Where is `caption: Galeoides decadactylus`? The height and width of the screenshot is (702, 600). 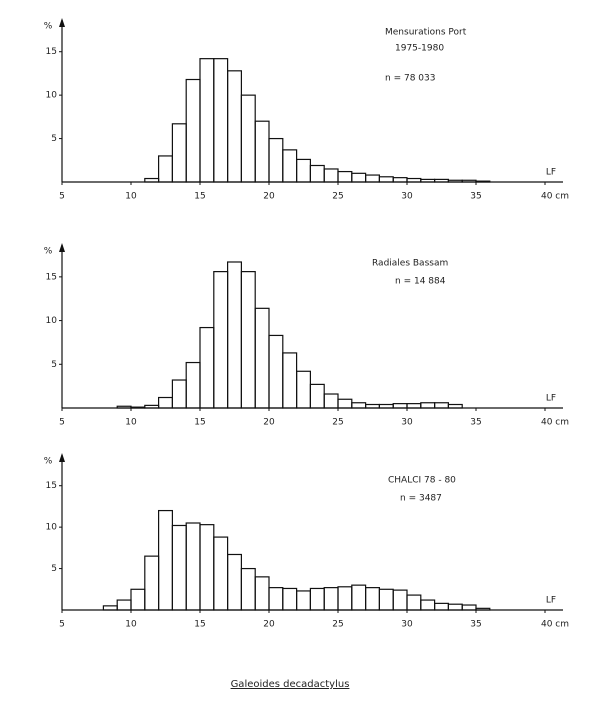
caption: Galeoides decadactylus is located at coordinates (290, 684).